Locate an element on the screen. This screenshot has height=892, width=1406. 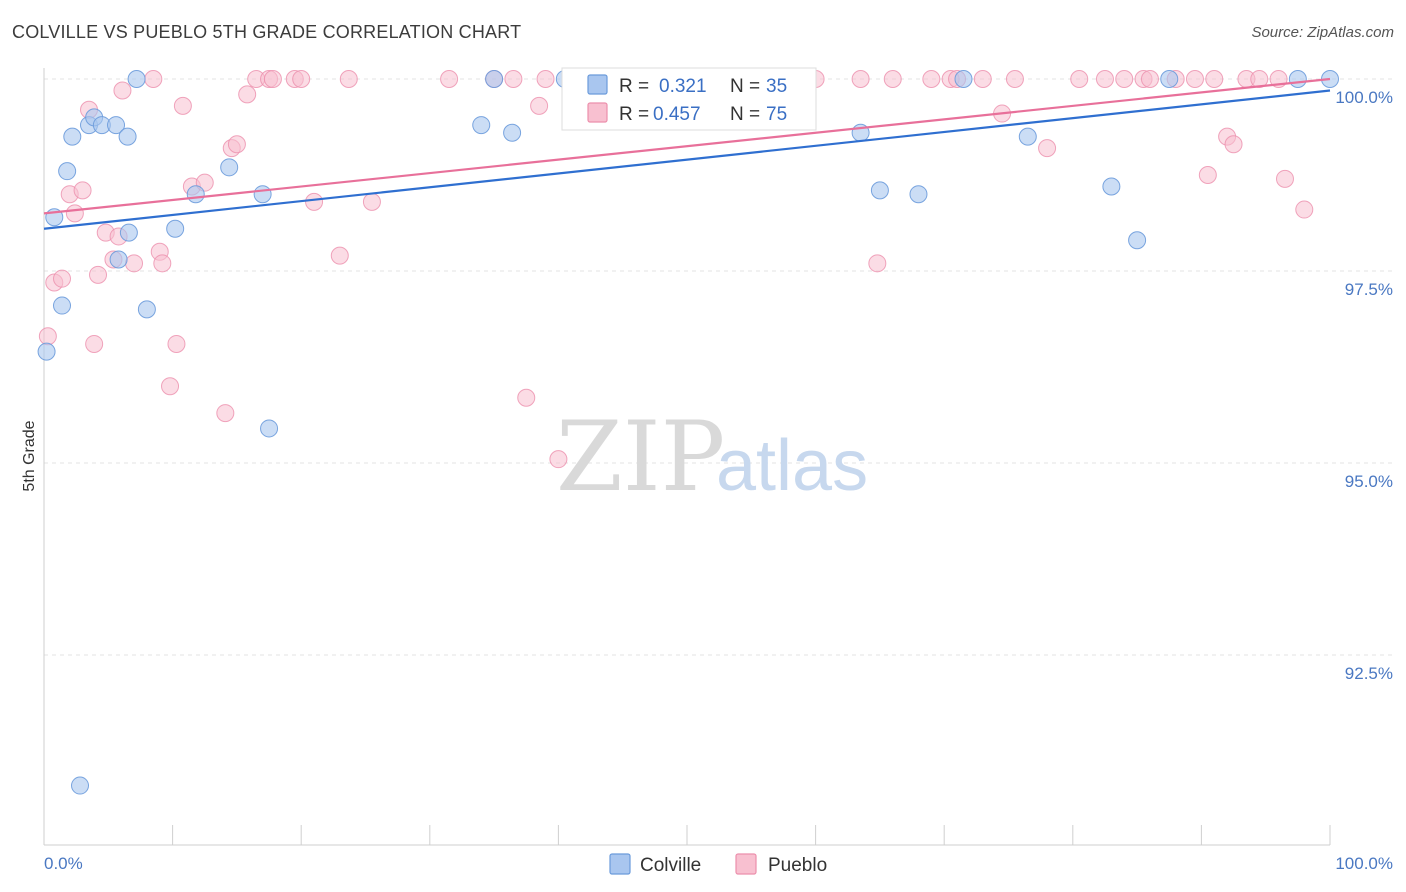
y-tick-label: 95.0% is located at coordinates (1369, 481).